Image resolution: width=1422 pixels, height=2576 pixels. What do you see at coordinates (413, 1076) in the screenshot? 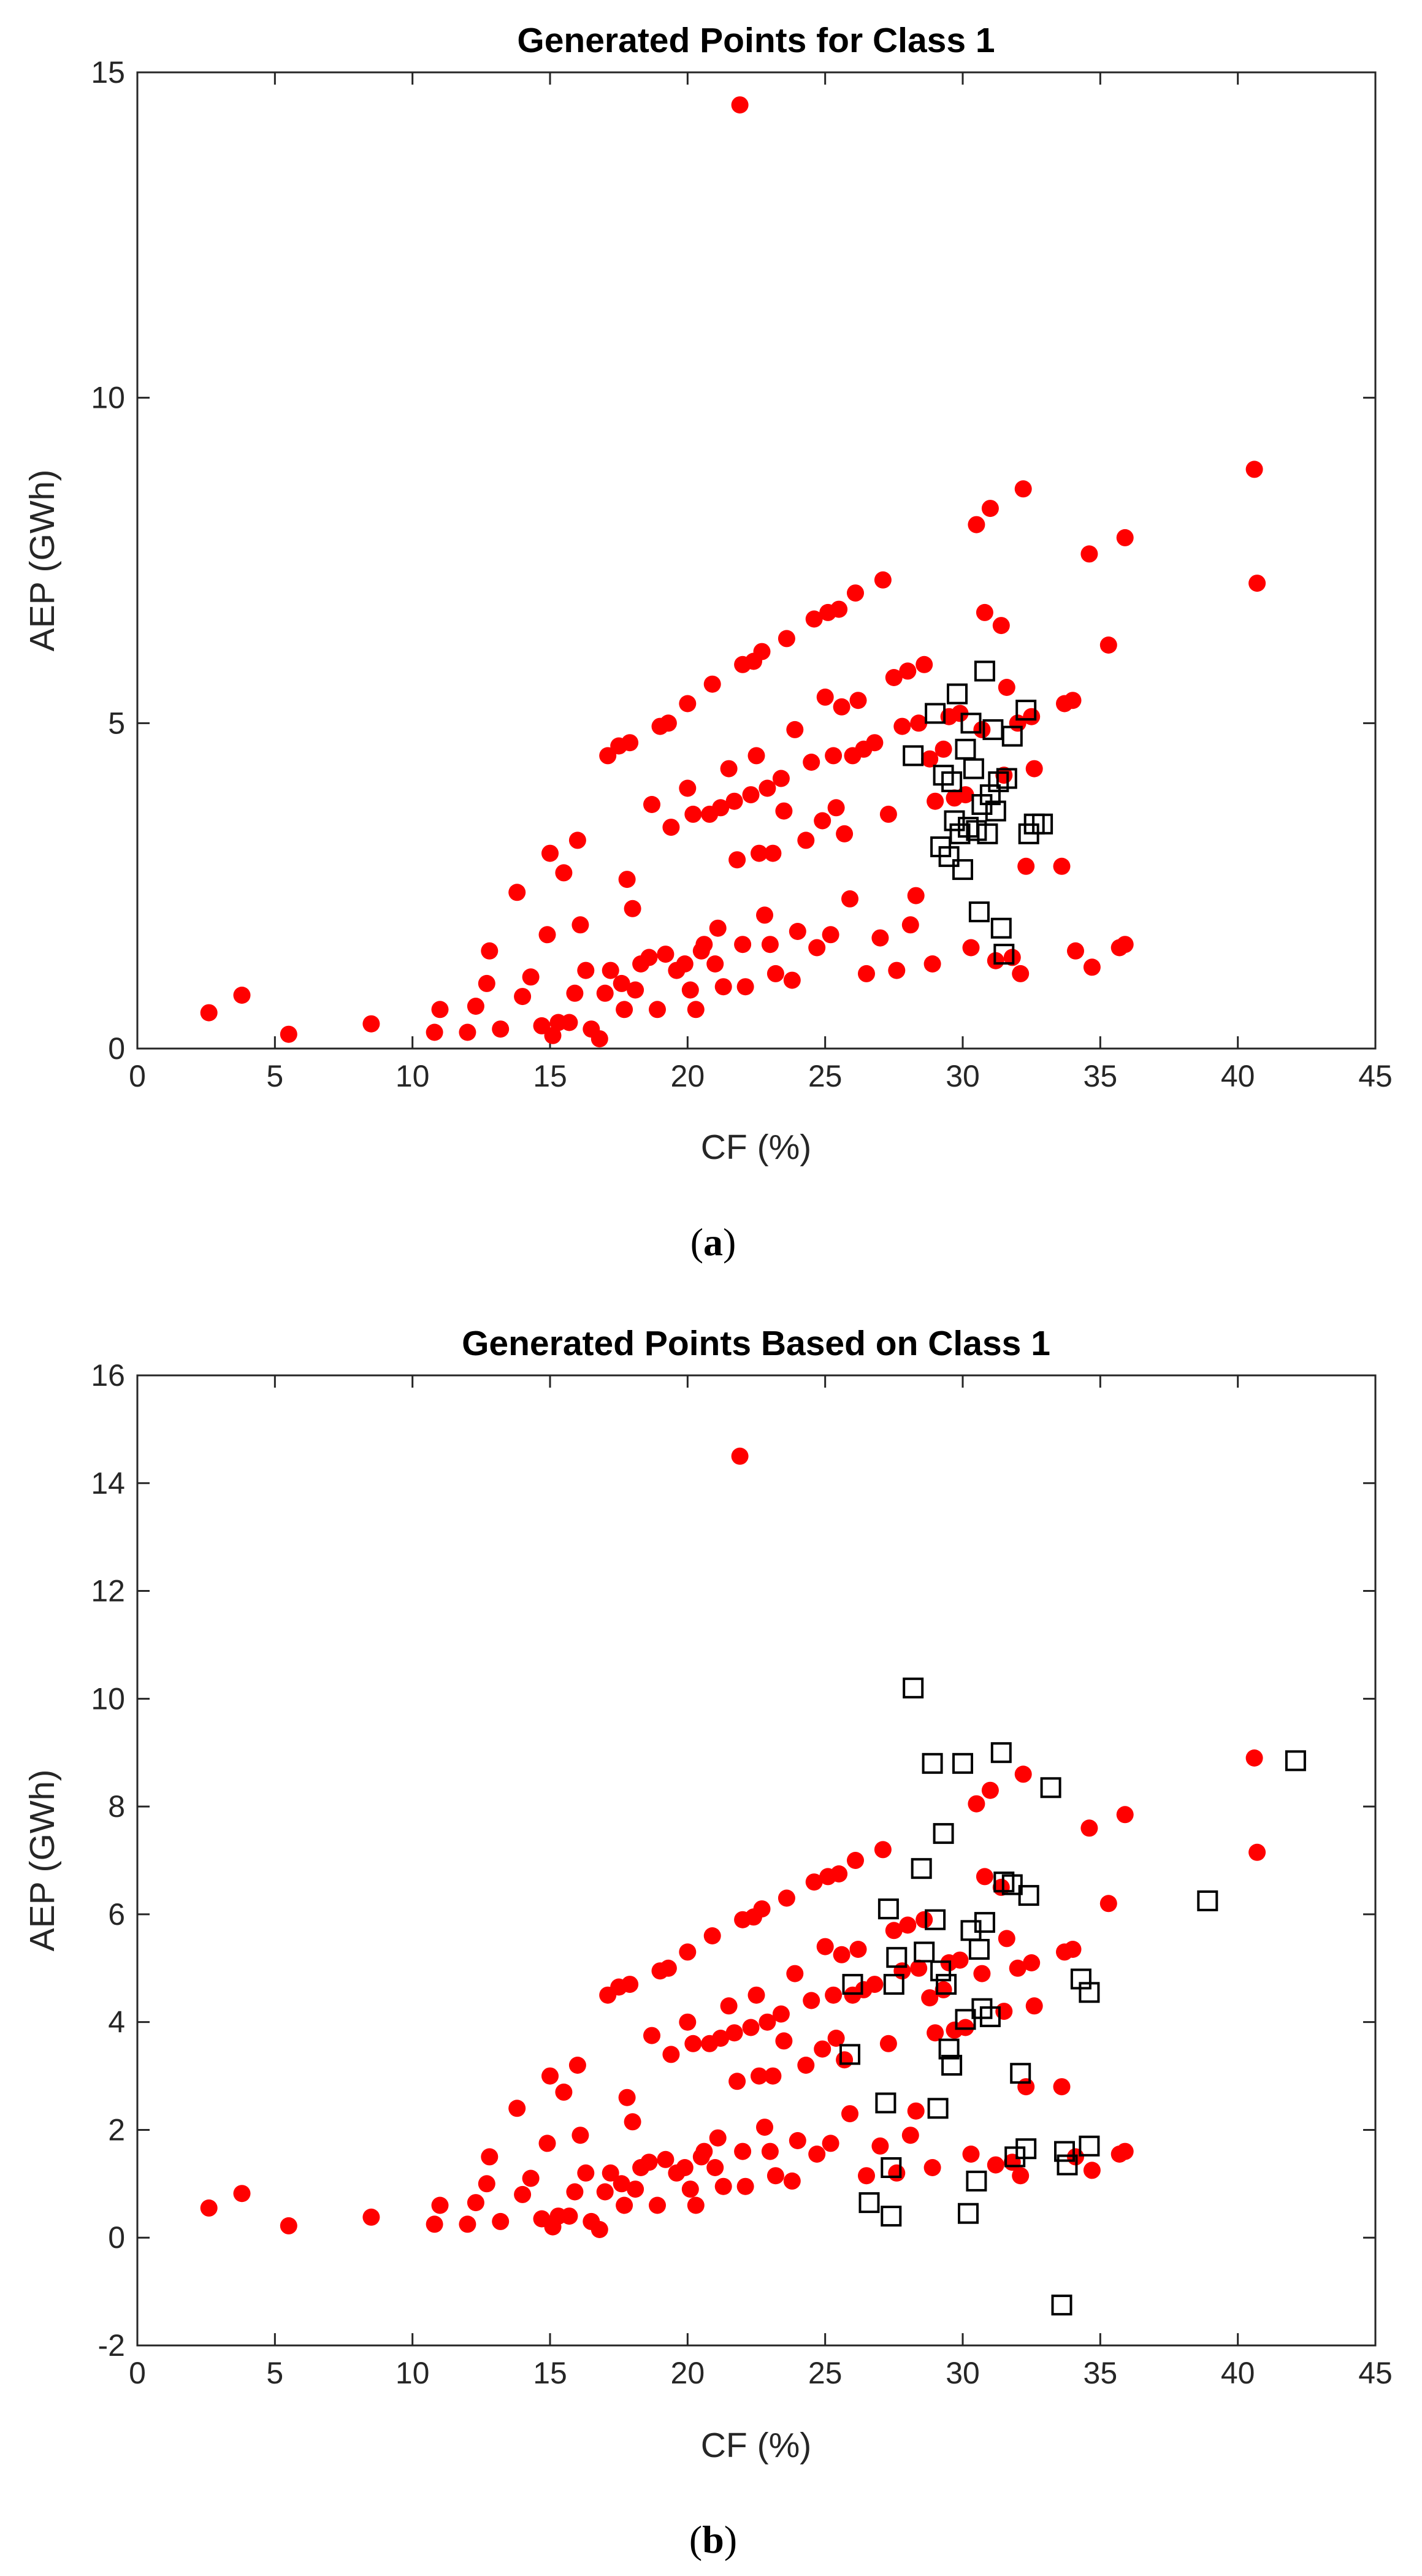
I see `x-tick-label: 10` at bounding box center [413, 1076].